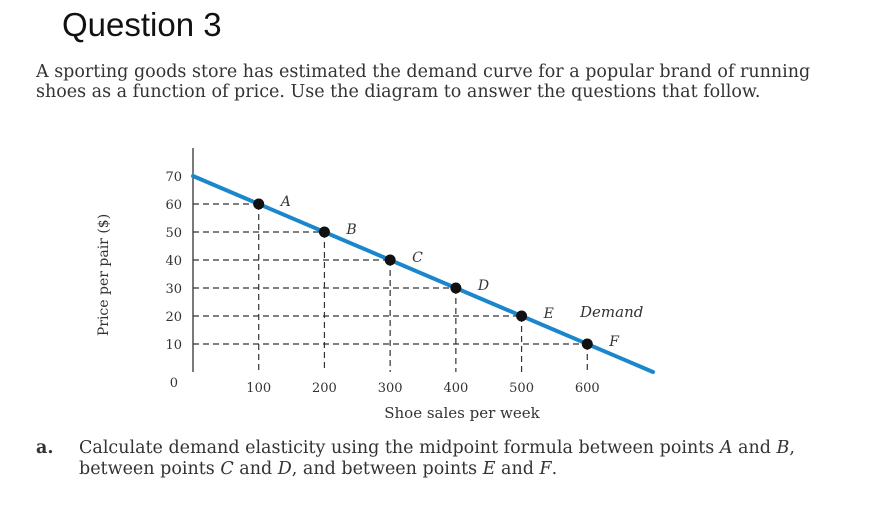  What do you see at coordinates (284, 469) in the screenshot?
I see `point-ref-d: D` at bounding box center [284, 469].